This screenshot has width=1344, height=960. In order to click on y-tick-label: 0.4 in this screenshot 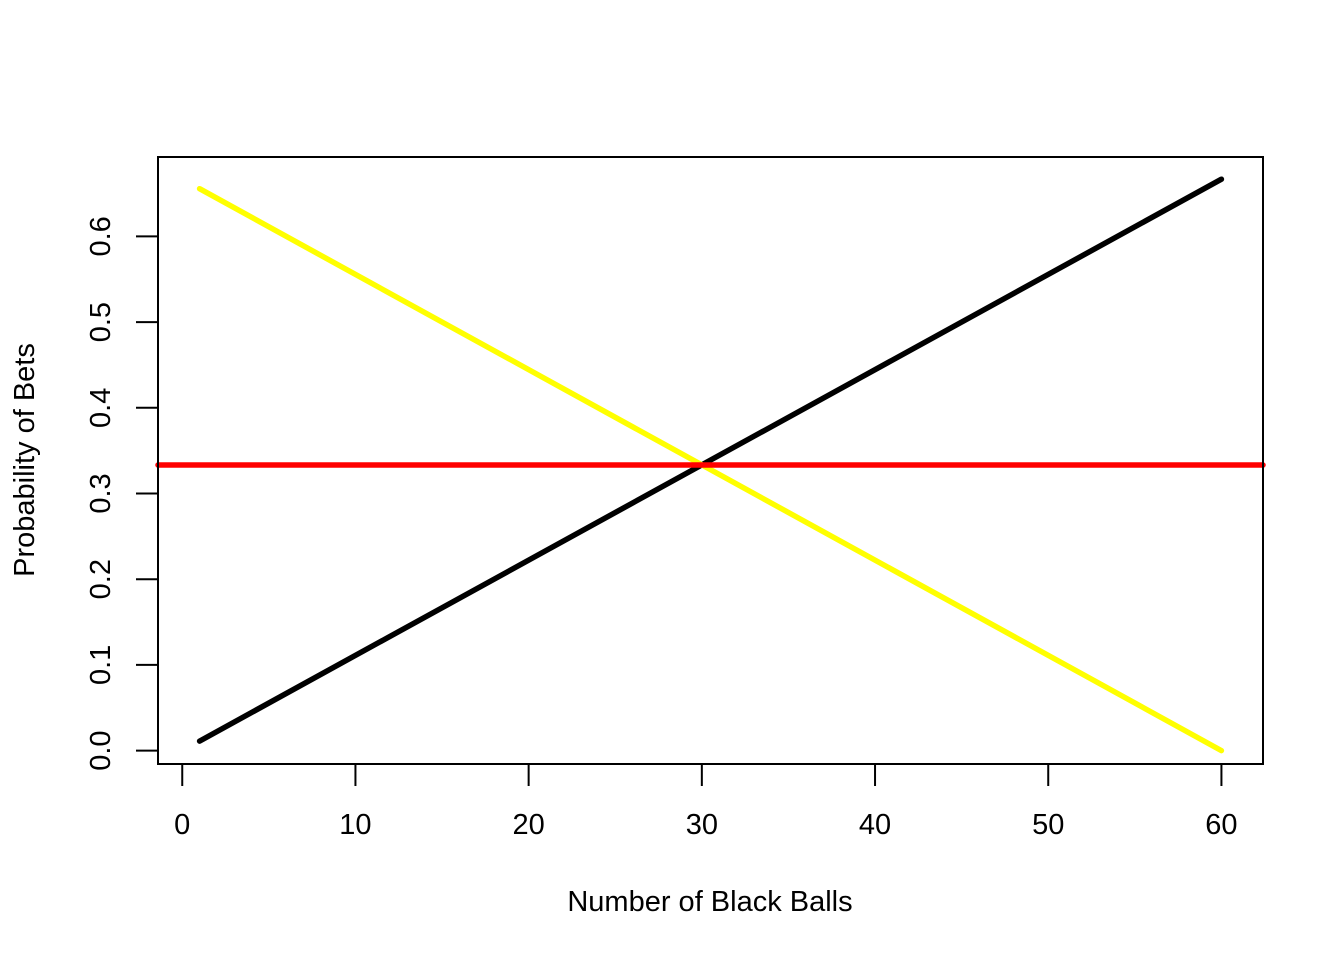, I will do `click(101, 408)`.